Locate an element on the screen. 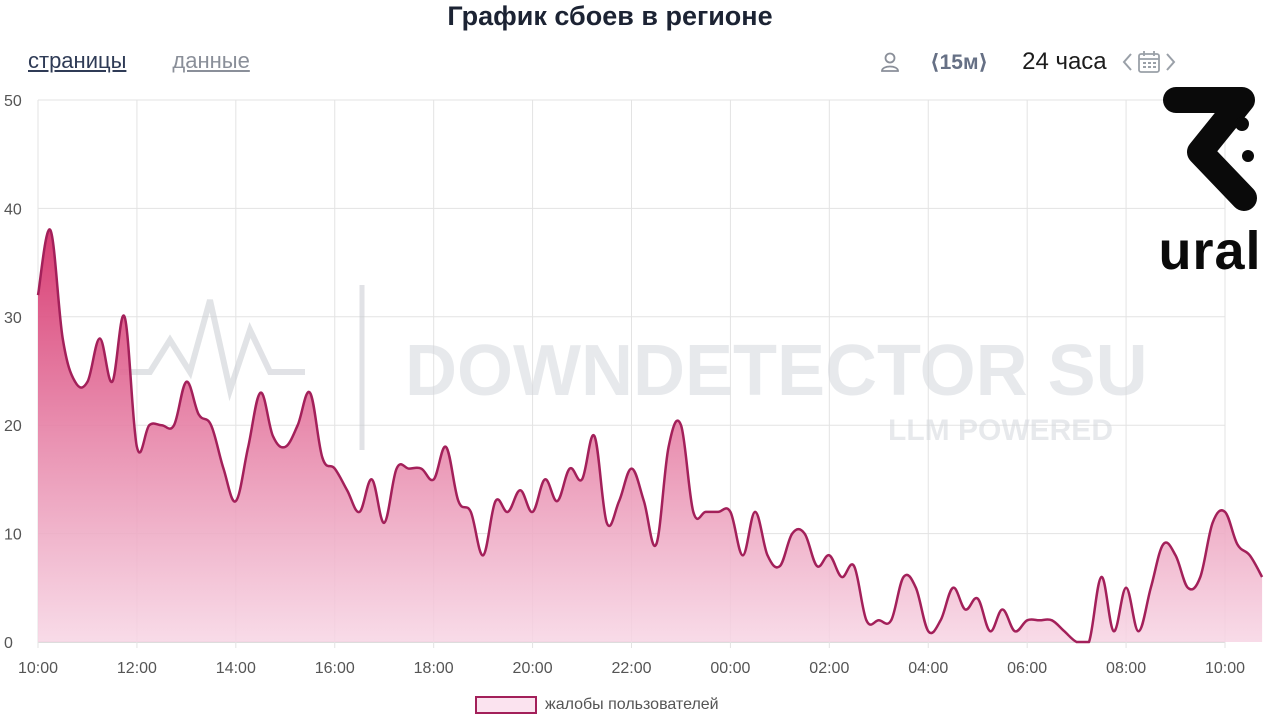 This screenshot has height=720, width=1280. time-range-label: 24 часа is located at coordinates (1064, 61).